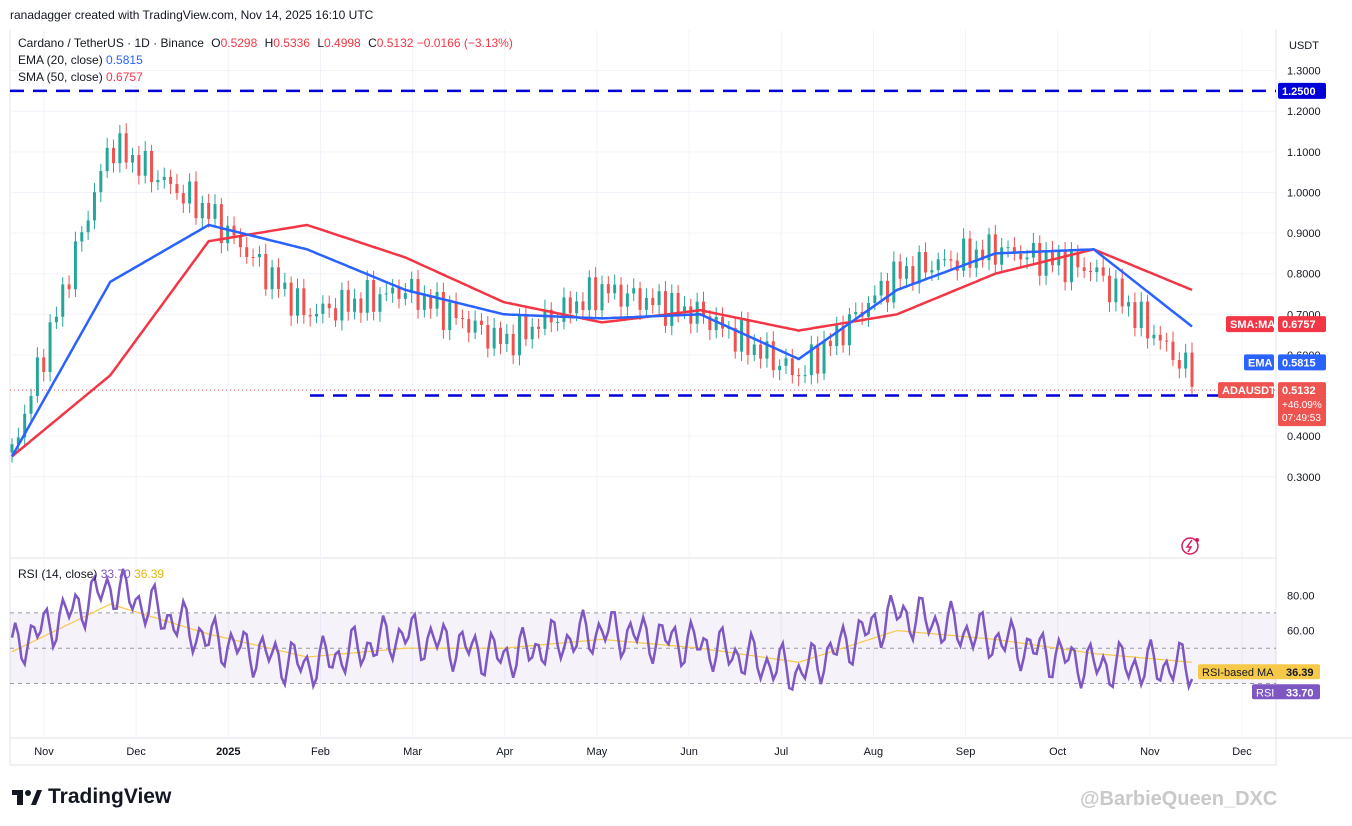 Image resolution: width=1352 pixels, height=826 pixels. I want to click on sma-tag: SMA:MA, so click(1252, 325).